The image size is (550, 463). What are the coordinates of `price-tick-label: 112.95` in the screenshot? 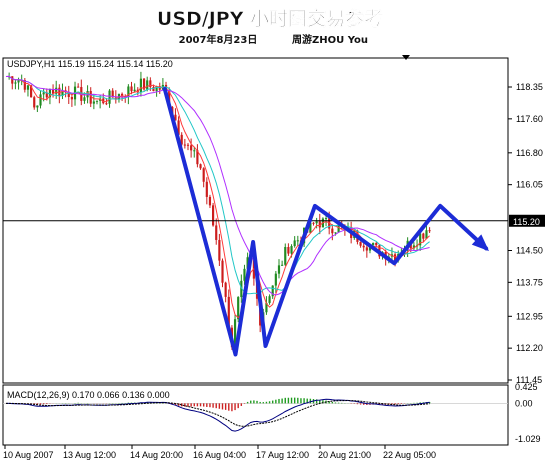 It's located at (529, 316).